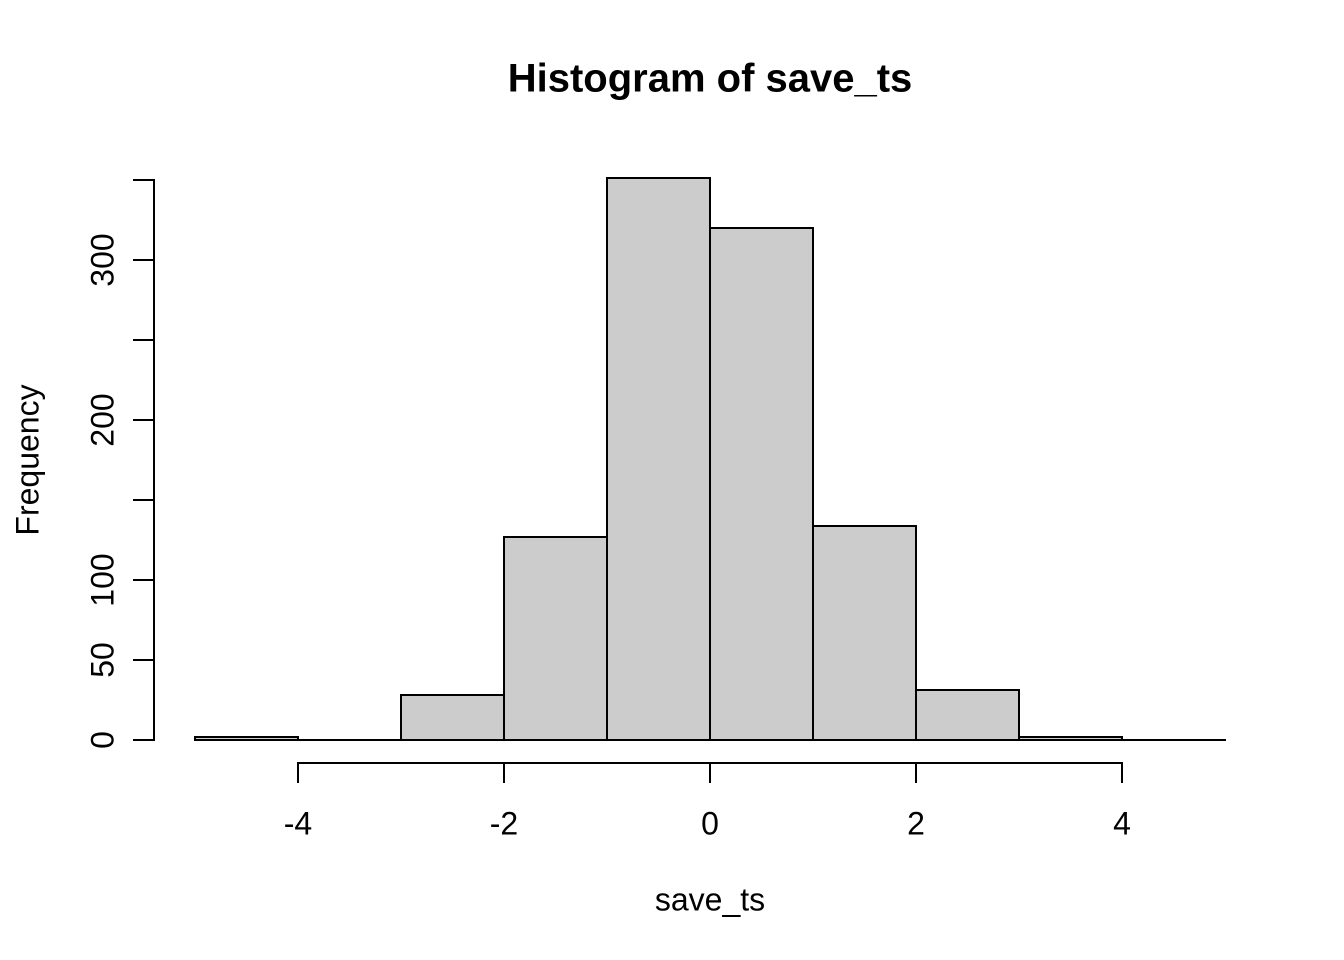  I want to click on x-tick-label: 0, so click(710, 823).